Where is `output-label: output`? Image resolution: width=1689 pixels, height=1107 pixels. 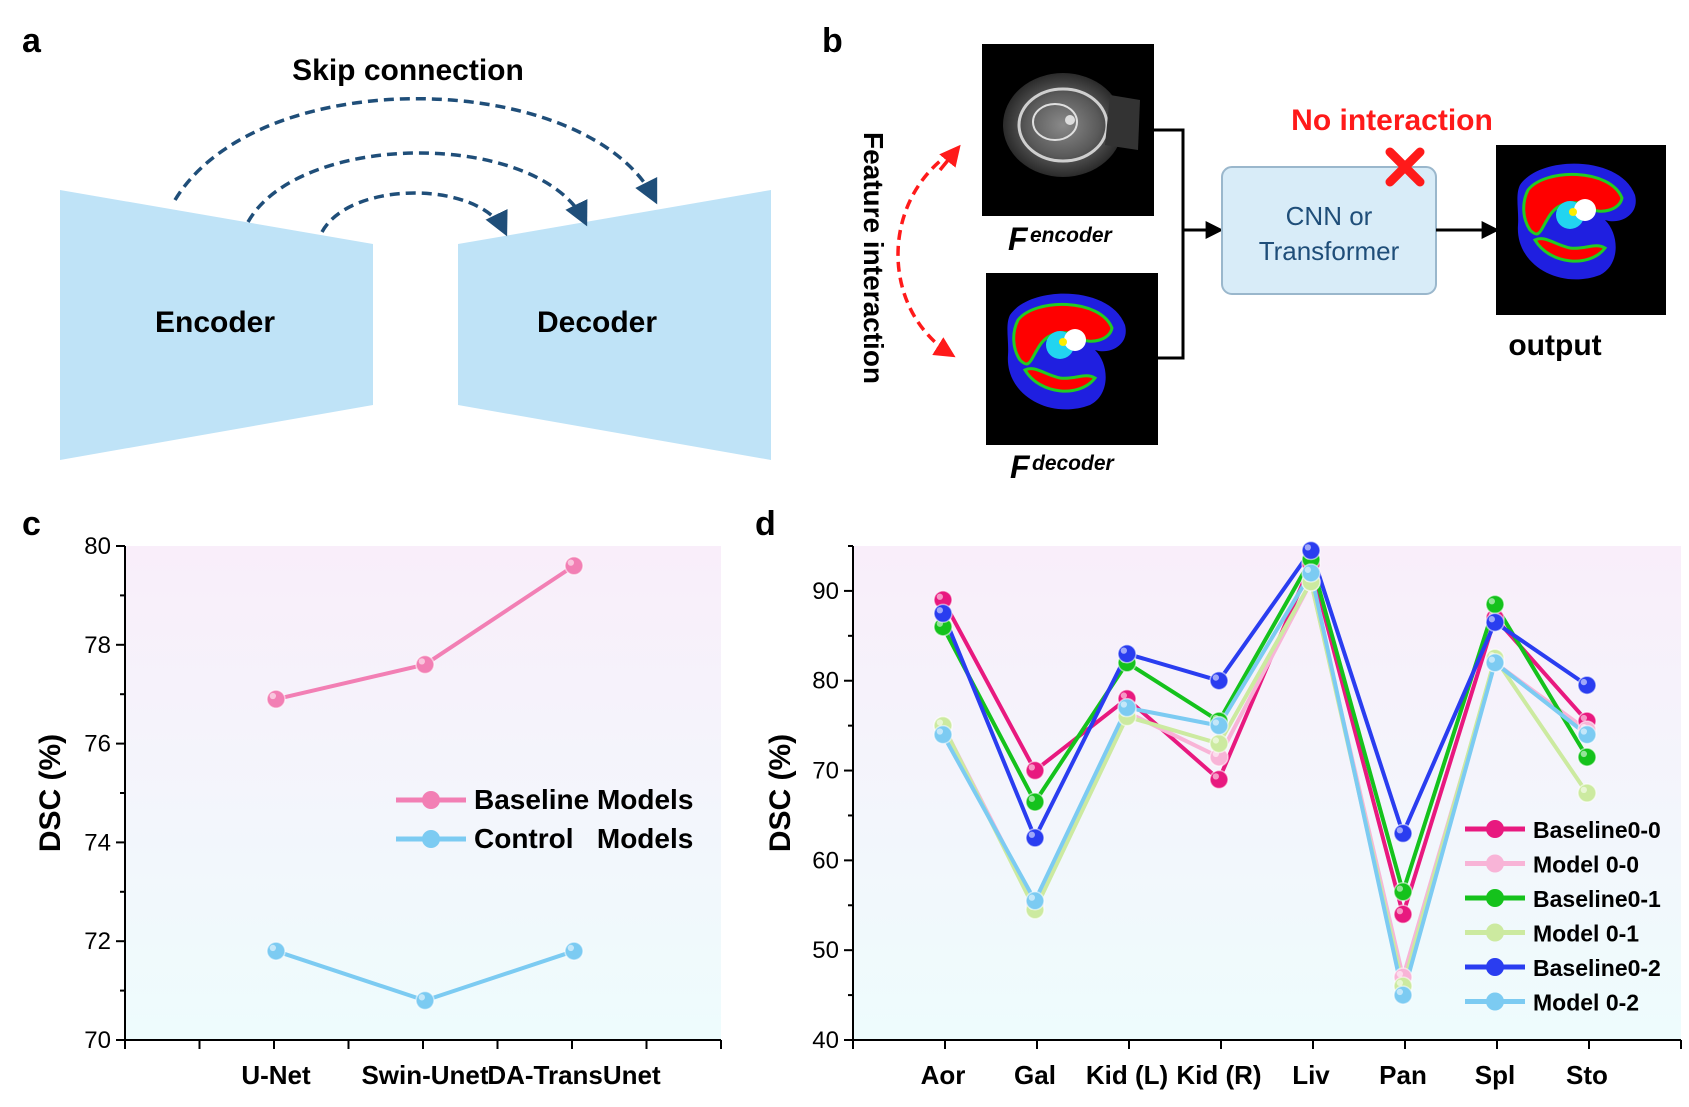 output-label: output is located at coordinates (1554, 345).